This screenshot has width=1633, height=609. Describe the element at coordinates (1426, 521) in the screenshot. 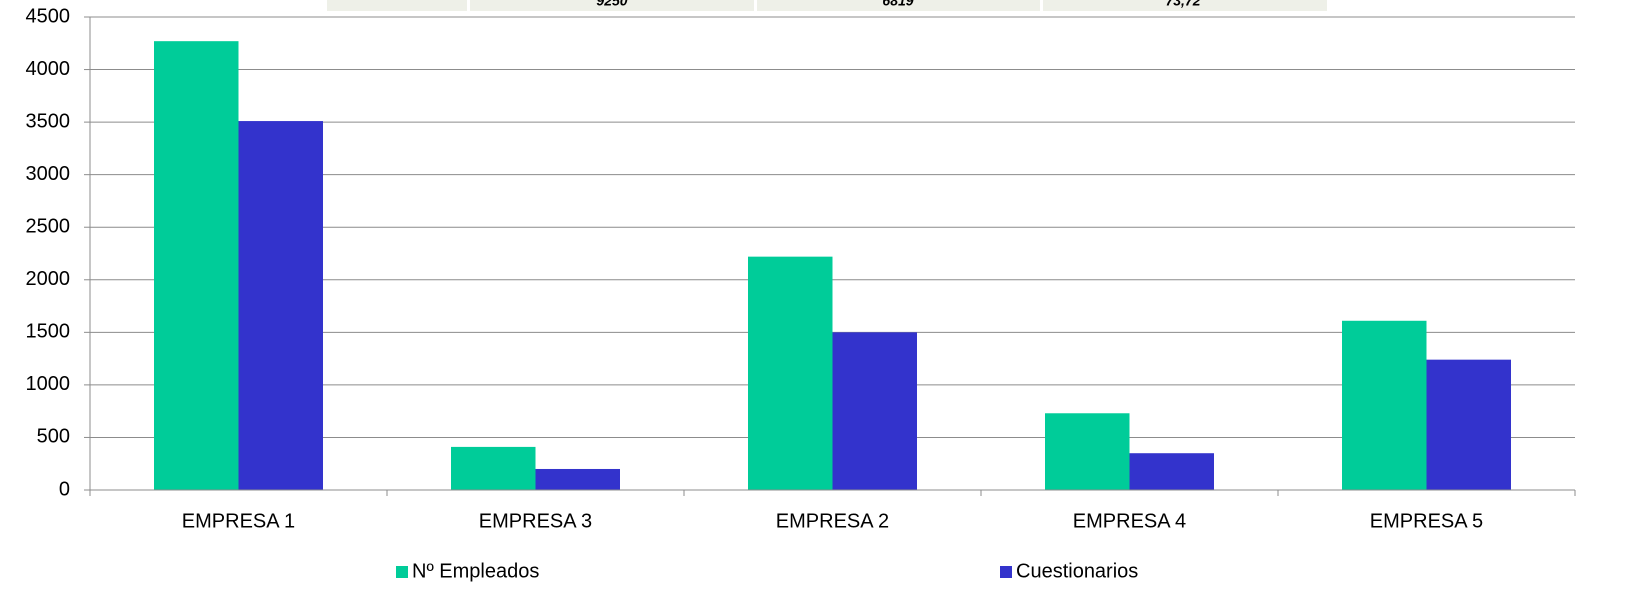

I see `x-tick-label: EMPRESA 5` at that location.